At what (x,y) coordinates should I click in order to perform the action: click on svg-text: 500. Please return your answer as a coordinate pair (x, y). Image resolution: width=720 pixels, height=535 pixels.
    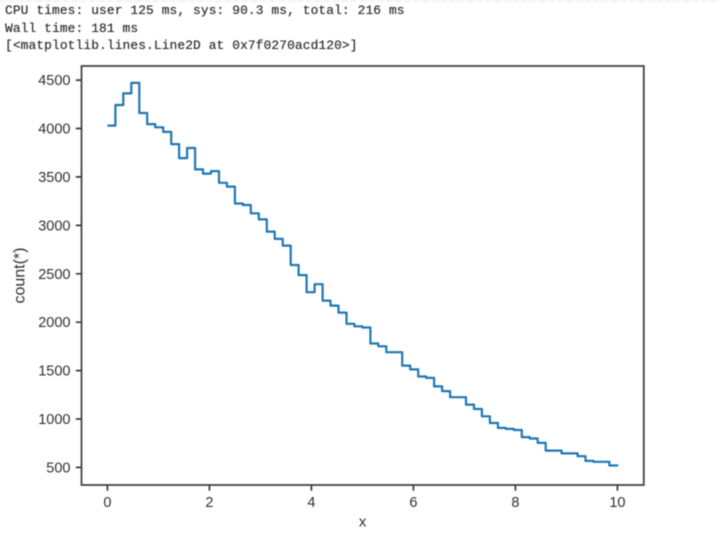
    Looking at the image, I should click on (58, 468).